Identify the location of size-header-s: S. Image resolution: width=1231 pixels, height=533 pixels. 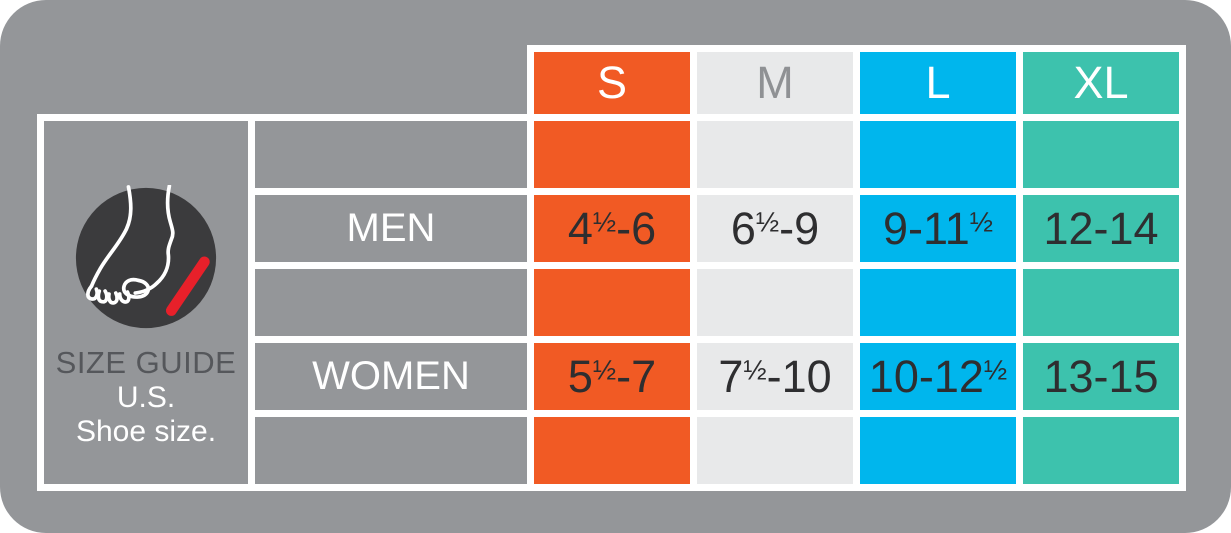
(612, 83).